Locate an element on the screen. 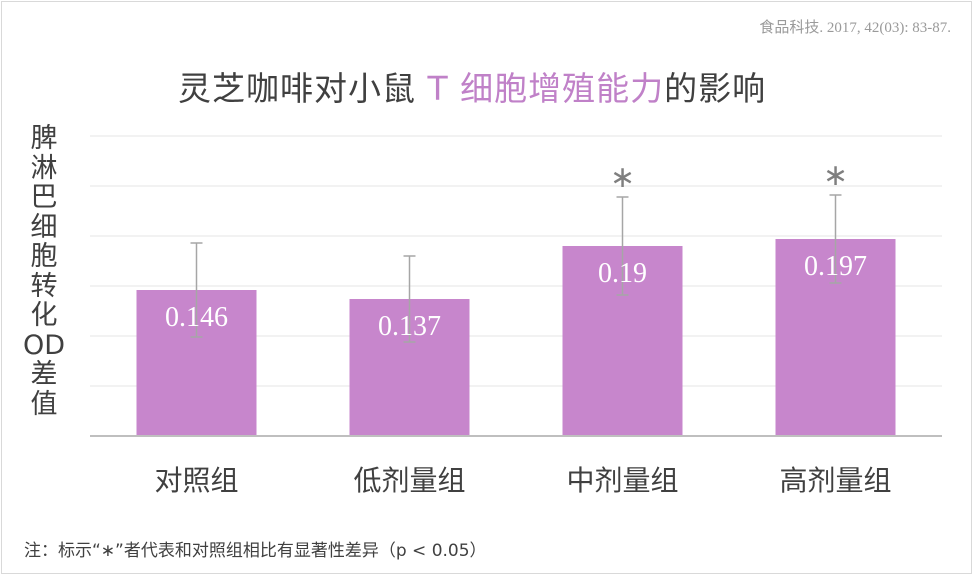 This screenshot has width=975, height=577. citation: 食品科技. 2017, 42(03): 83-87. is located at coordinates (855, 28).